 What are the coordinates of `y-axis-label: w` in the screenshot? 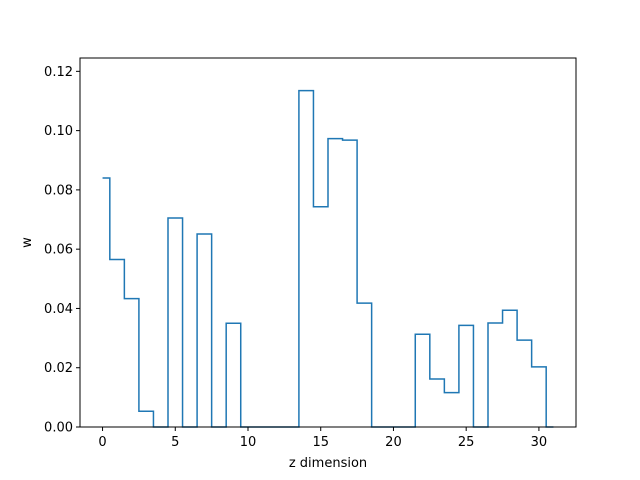 It's located at (27, 242).